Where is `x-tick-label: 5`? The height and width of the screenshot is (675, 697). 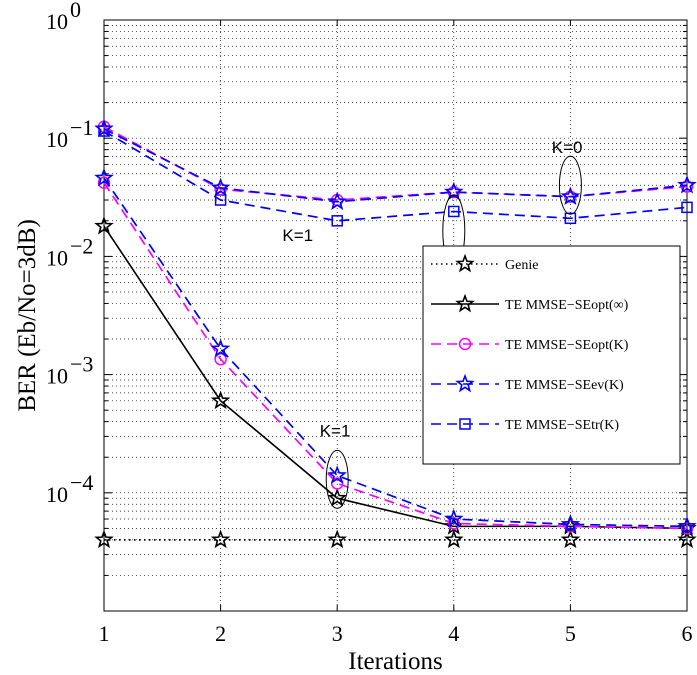
x-tick-label: 5 is located at coordinates (570, 633).